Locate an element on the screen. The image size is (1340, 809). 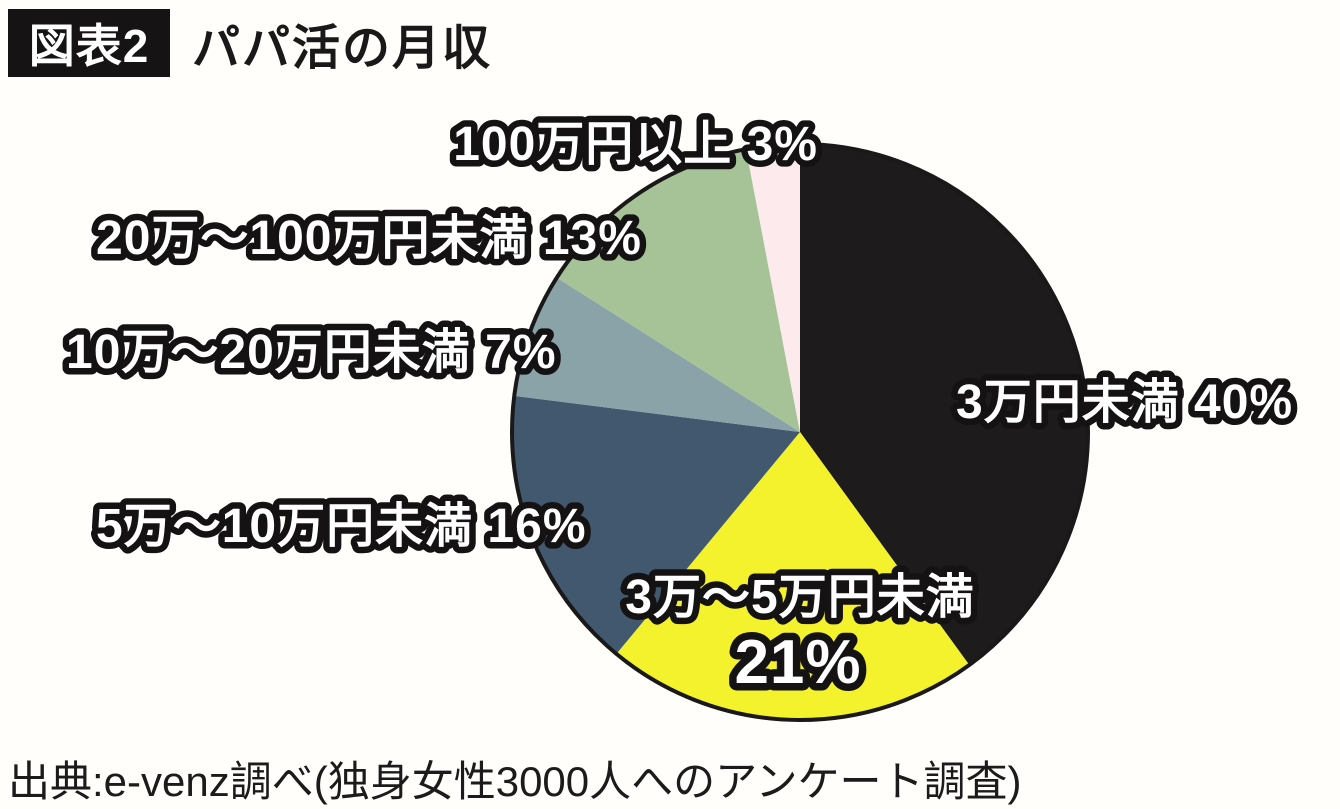
label-20-to-100: 20万〜100万円未満 13% is located at coordinates (369, 238).